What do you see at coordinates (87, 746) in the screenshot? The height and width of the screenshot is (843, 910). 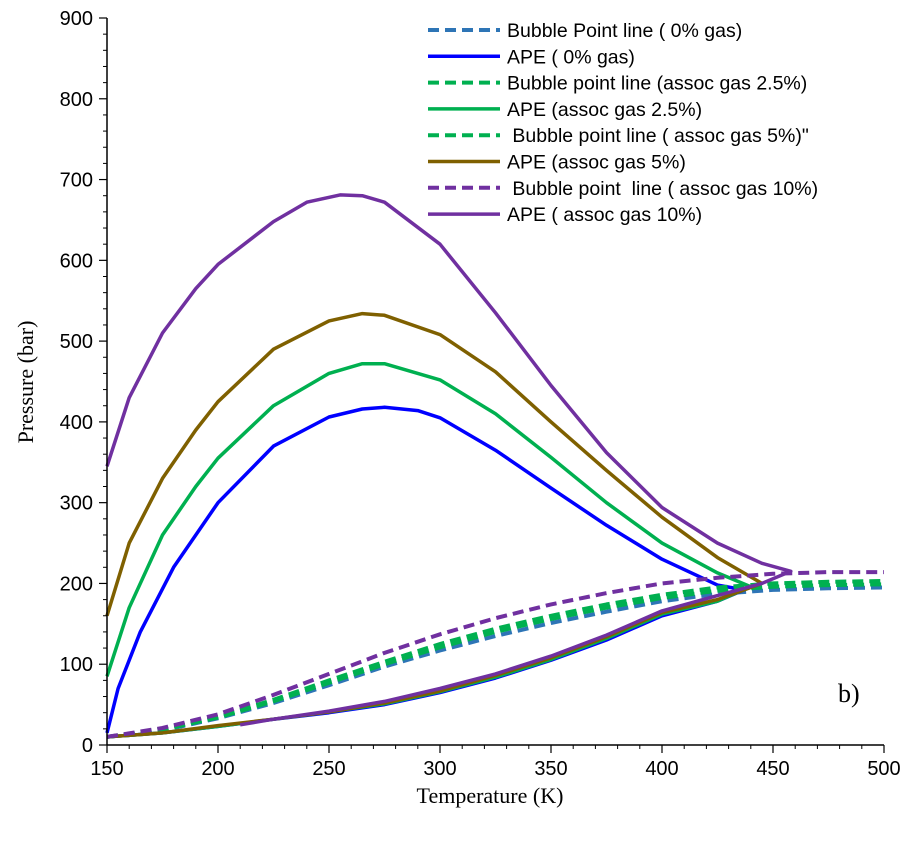 I see `y-tick-label: 0` at bounding box center [87, 746].